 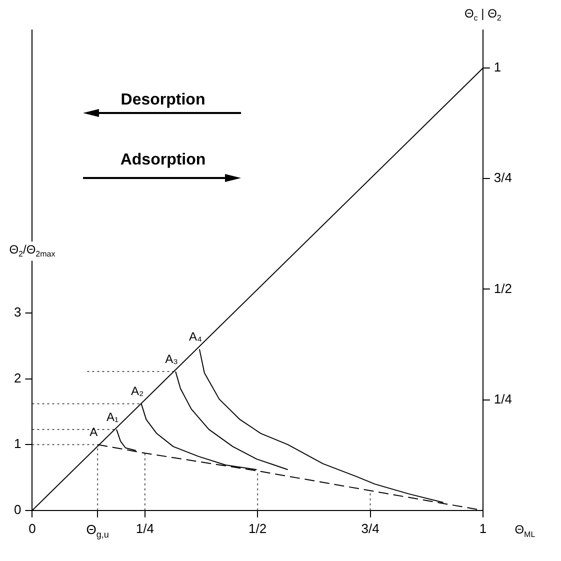 I want to click on y-tick-label: 1, so click(x=18, y=444).